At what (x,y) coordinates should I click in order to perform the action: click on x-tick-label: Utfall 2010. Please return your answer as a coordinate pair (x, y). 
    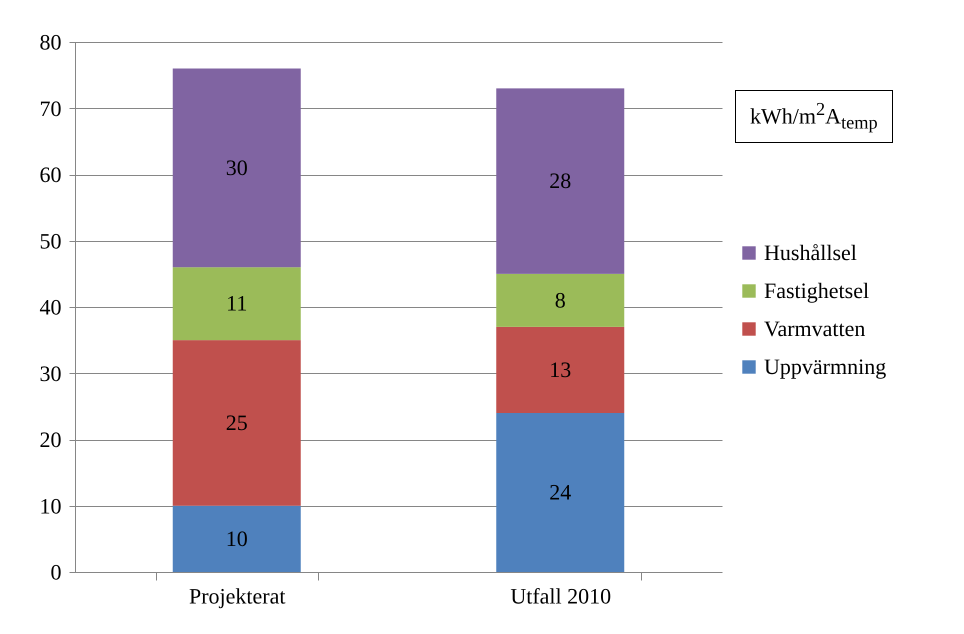
    Looking at the image, I should click on (561, 596).